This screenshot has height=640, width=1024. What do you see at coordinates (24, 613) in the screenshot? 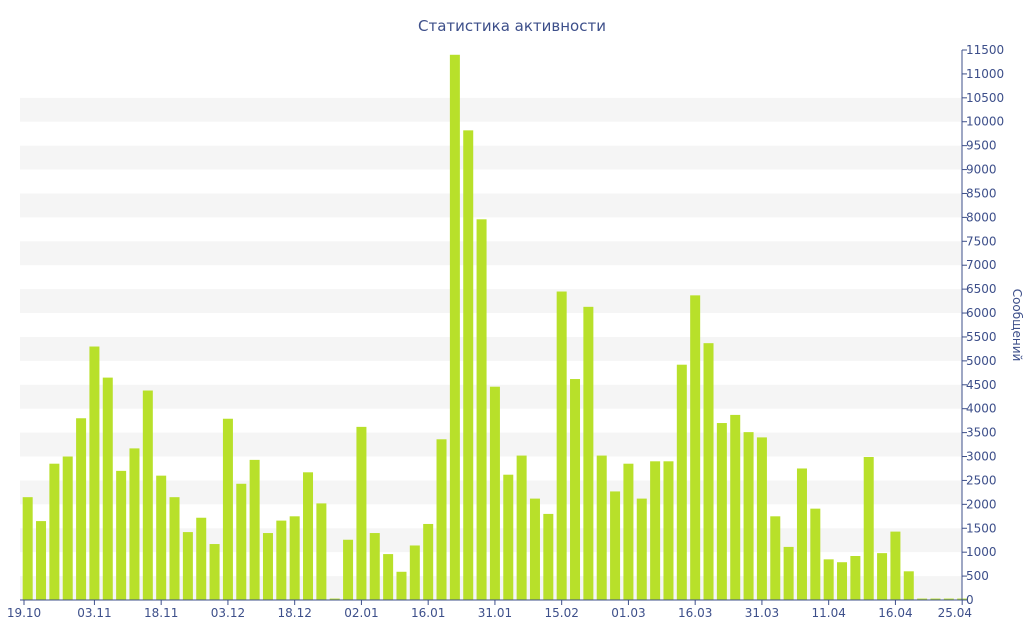
I see `x-tick-label: 19.10` at bounding box center [24, 613].